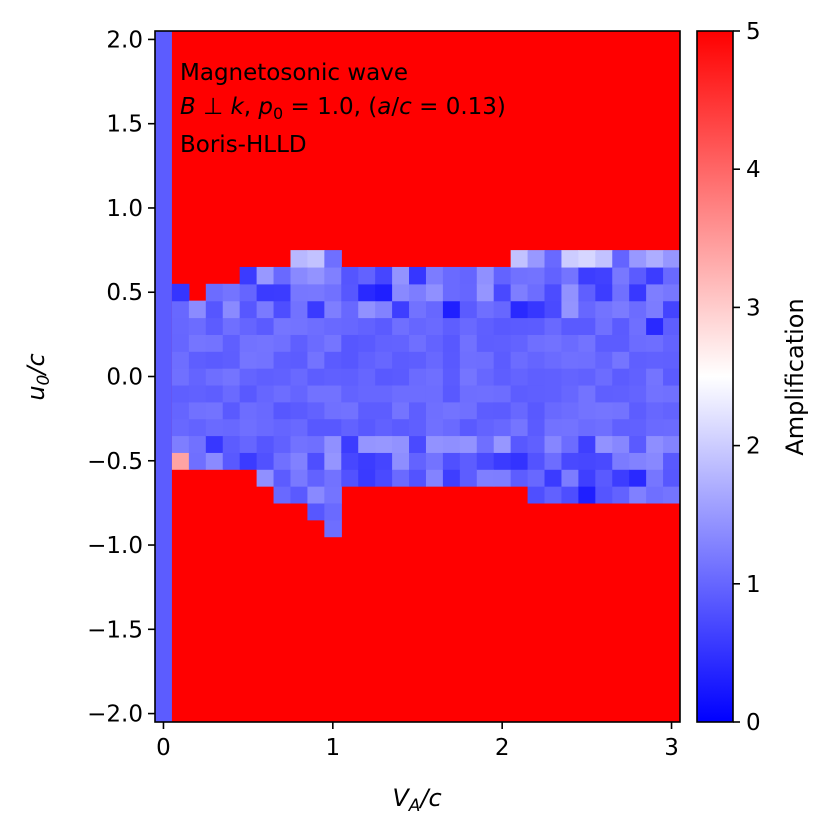 The height and width of the screenshot is (831, 831). Describe the element at coordinates (115, 462) in the screenshot. I see `y-tick-label: −0.5` at that location.